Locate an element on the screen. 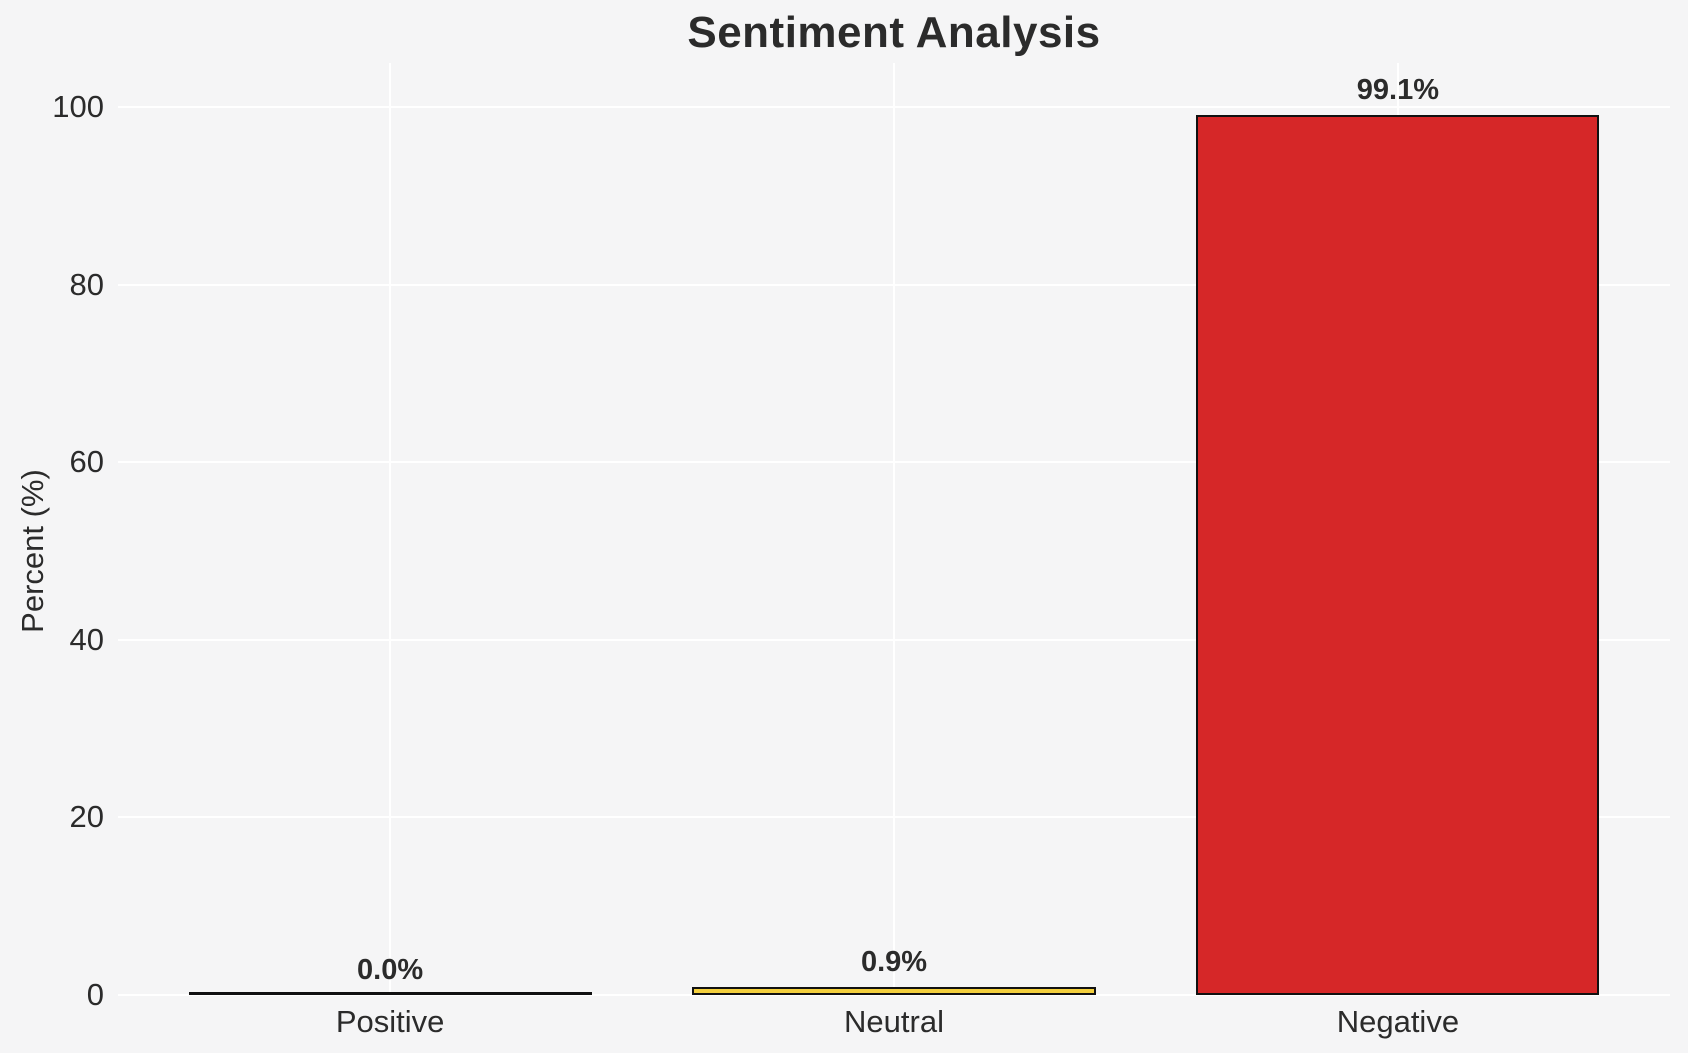  x-tick-label: Positive is located at coordinates (390, 1021).